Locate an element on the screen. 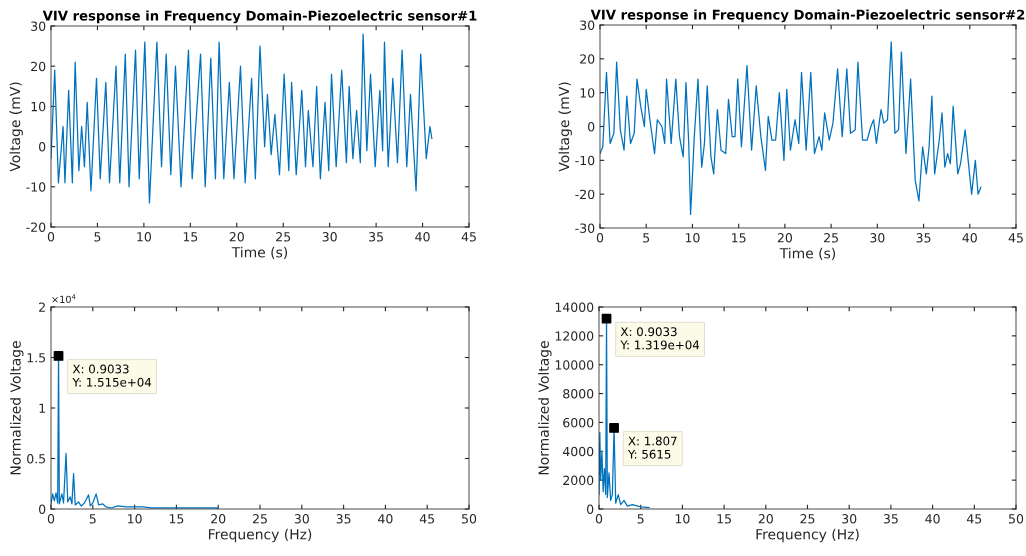  y-tick-label: 8000 is located at coordinates (578, 394).